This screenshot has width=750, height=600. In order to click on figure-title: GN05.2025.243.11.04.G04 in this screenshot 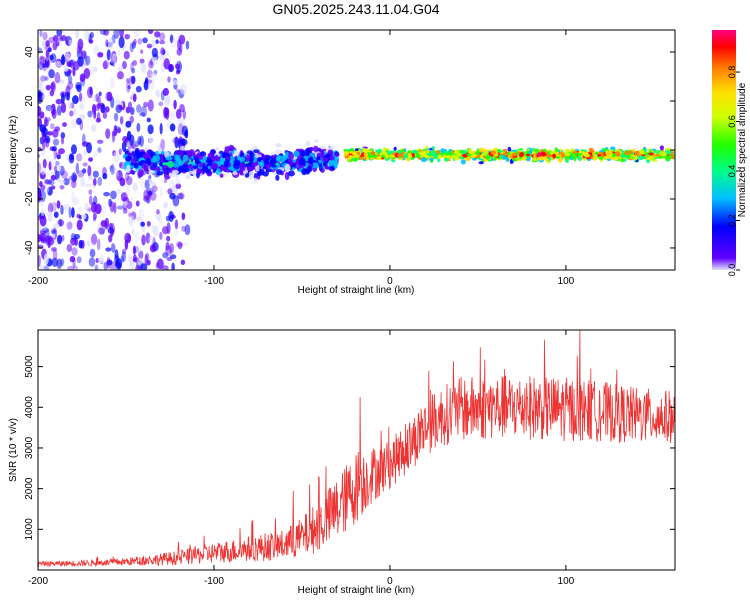, I will do `click(355, 9)`.